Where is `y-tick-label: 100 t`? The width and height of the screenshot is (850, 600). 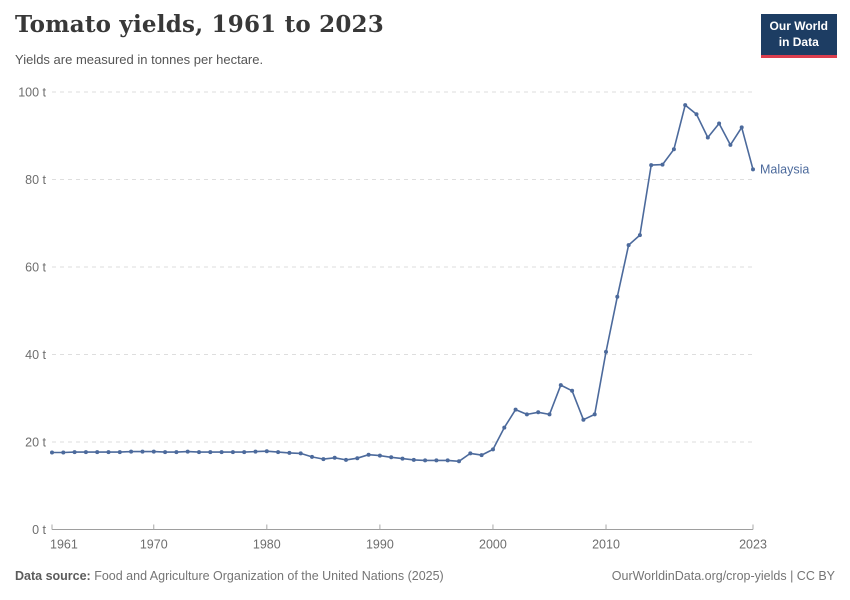
y-tick-label: 100 t is located at coordinates (32, 93).